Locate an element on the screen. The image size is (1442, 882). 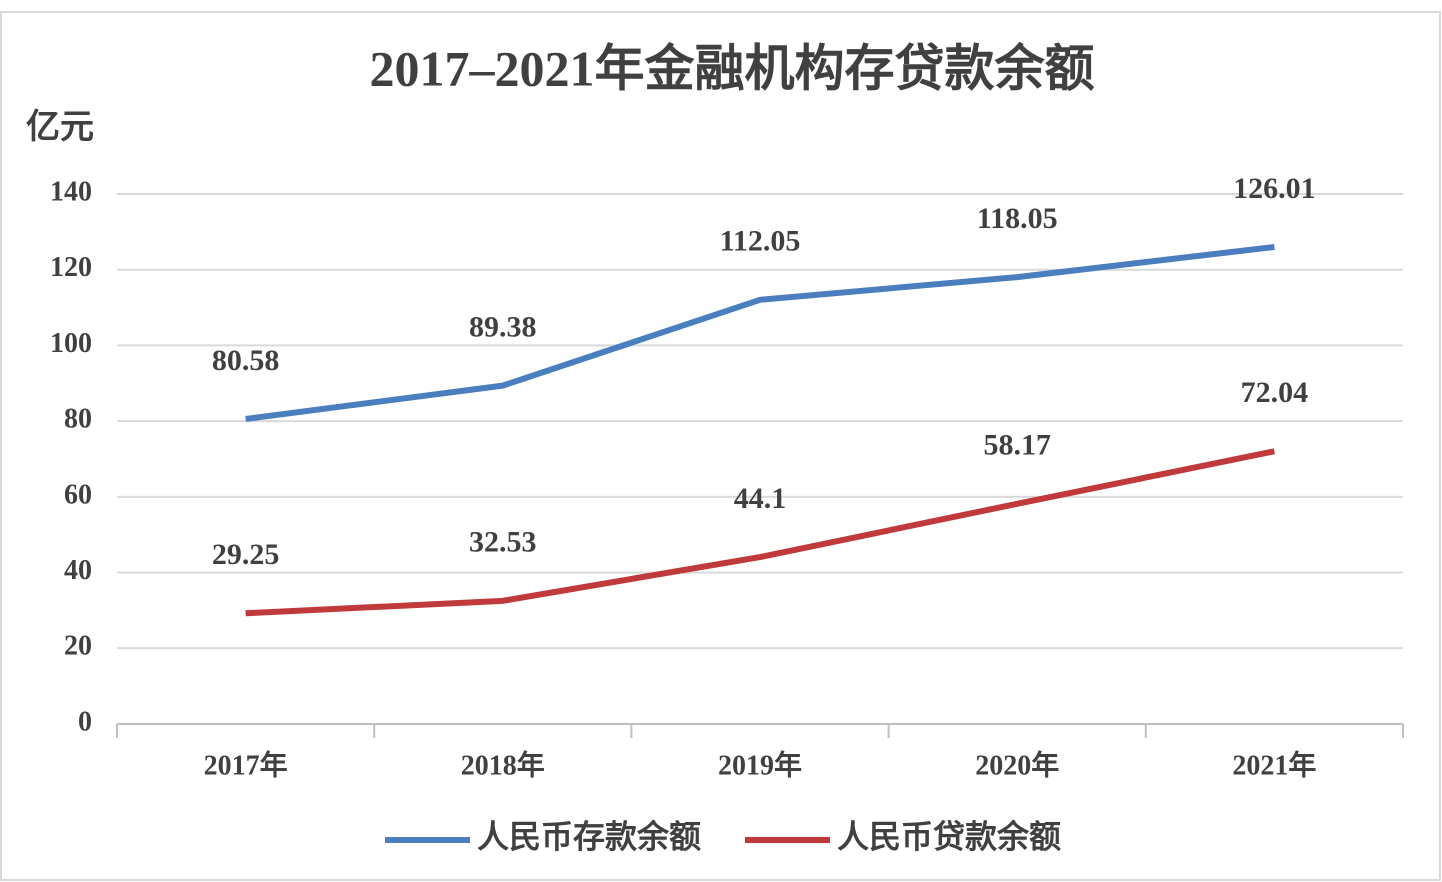
y-tick-label: 140 is located at coordinates (71, 191).